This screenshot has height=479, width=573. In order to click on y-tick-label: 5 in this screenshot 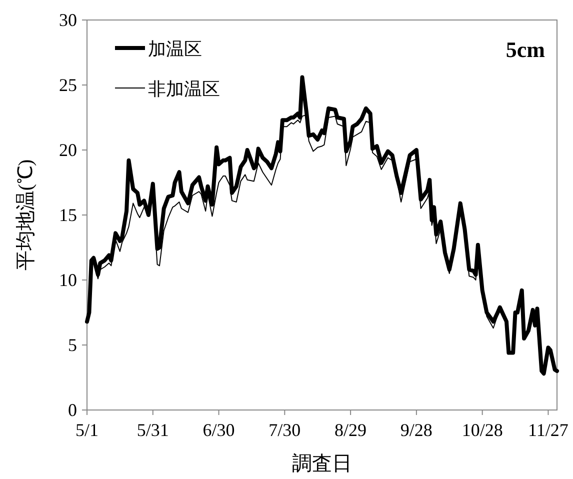, I will do `click(72, 345)`.